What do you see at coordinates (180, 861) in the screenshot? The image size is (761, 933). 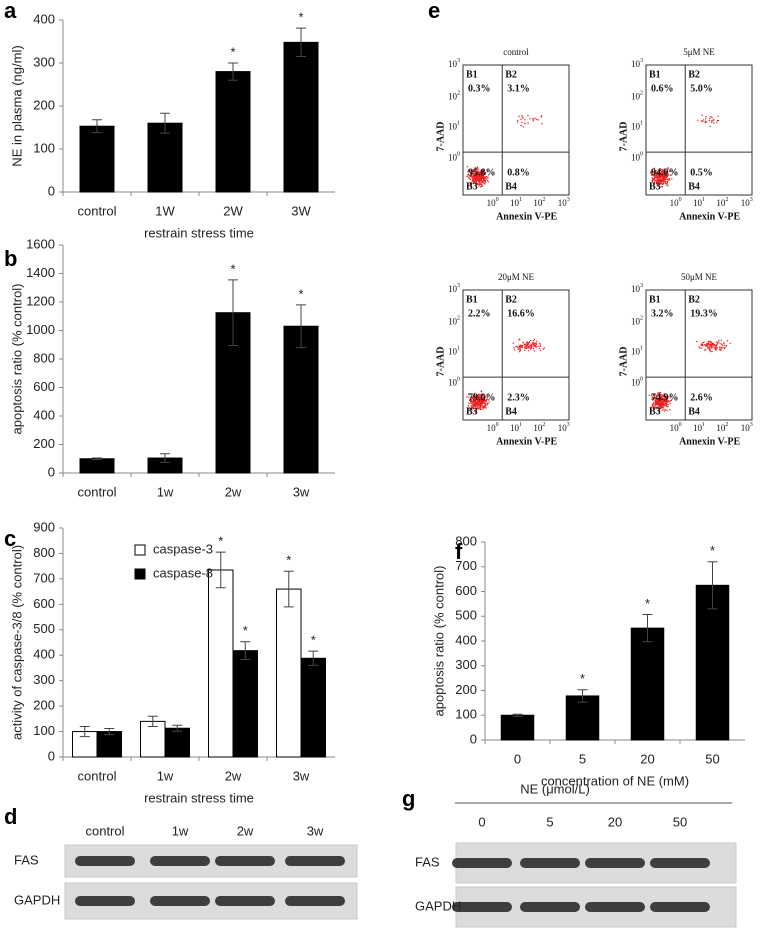 I see `band` at bounding box center [180, 861].